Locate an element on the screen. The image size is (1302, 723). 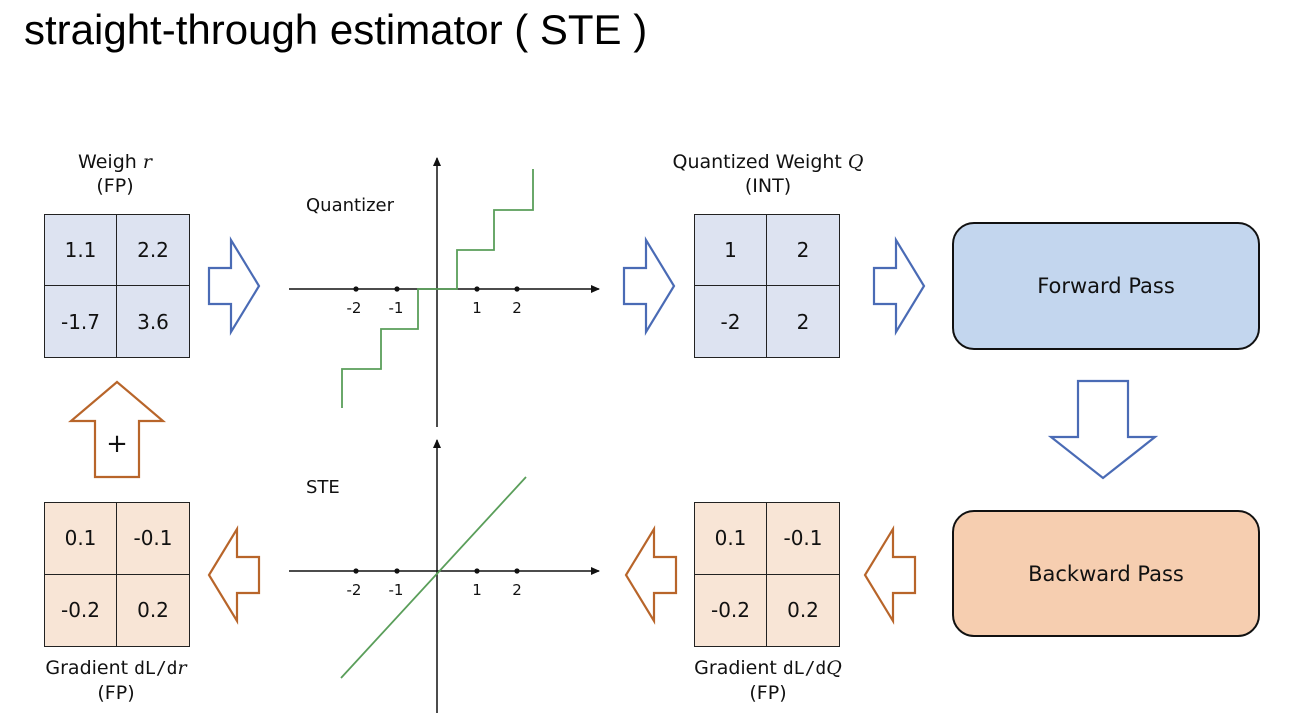
quantized-weight-type: (INT) is located at coordinates (768, 186).